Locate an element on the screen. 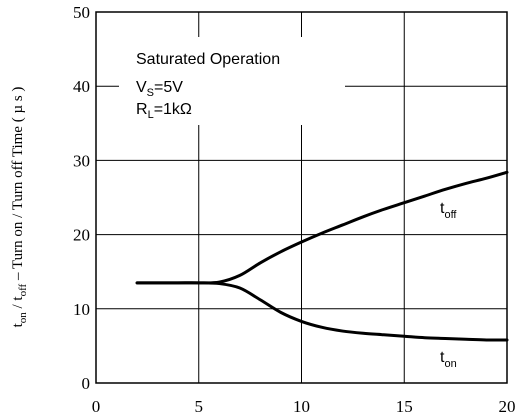  ylabel-sep: / t is located at coordinates (18, 304).